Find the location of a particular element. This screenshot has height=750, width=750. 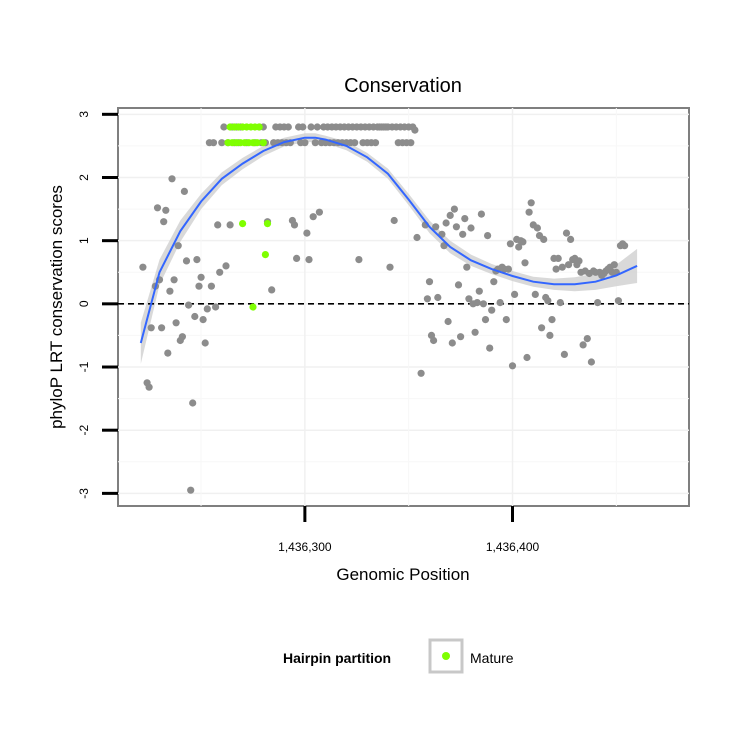

y-tick-label: -1 is located at coordinates (84, 366).